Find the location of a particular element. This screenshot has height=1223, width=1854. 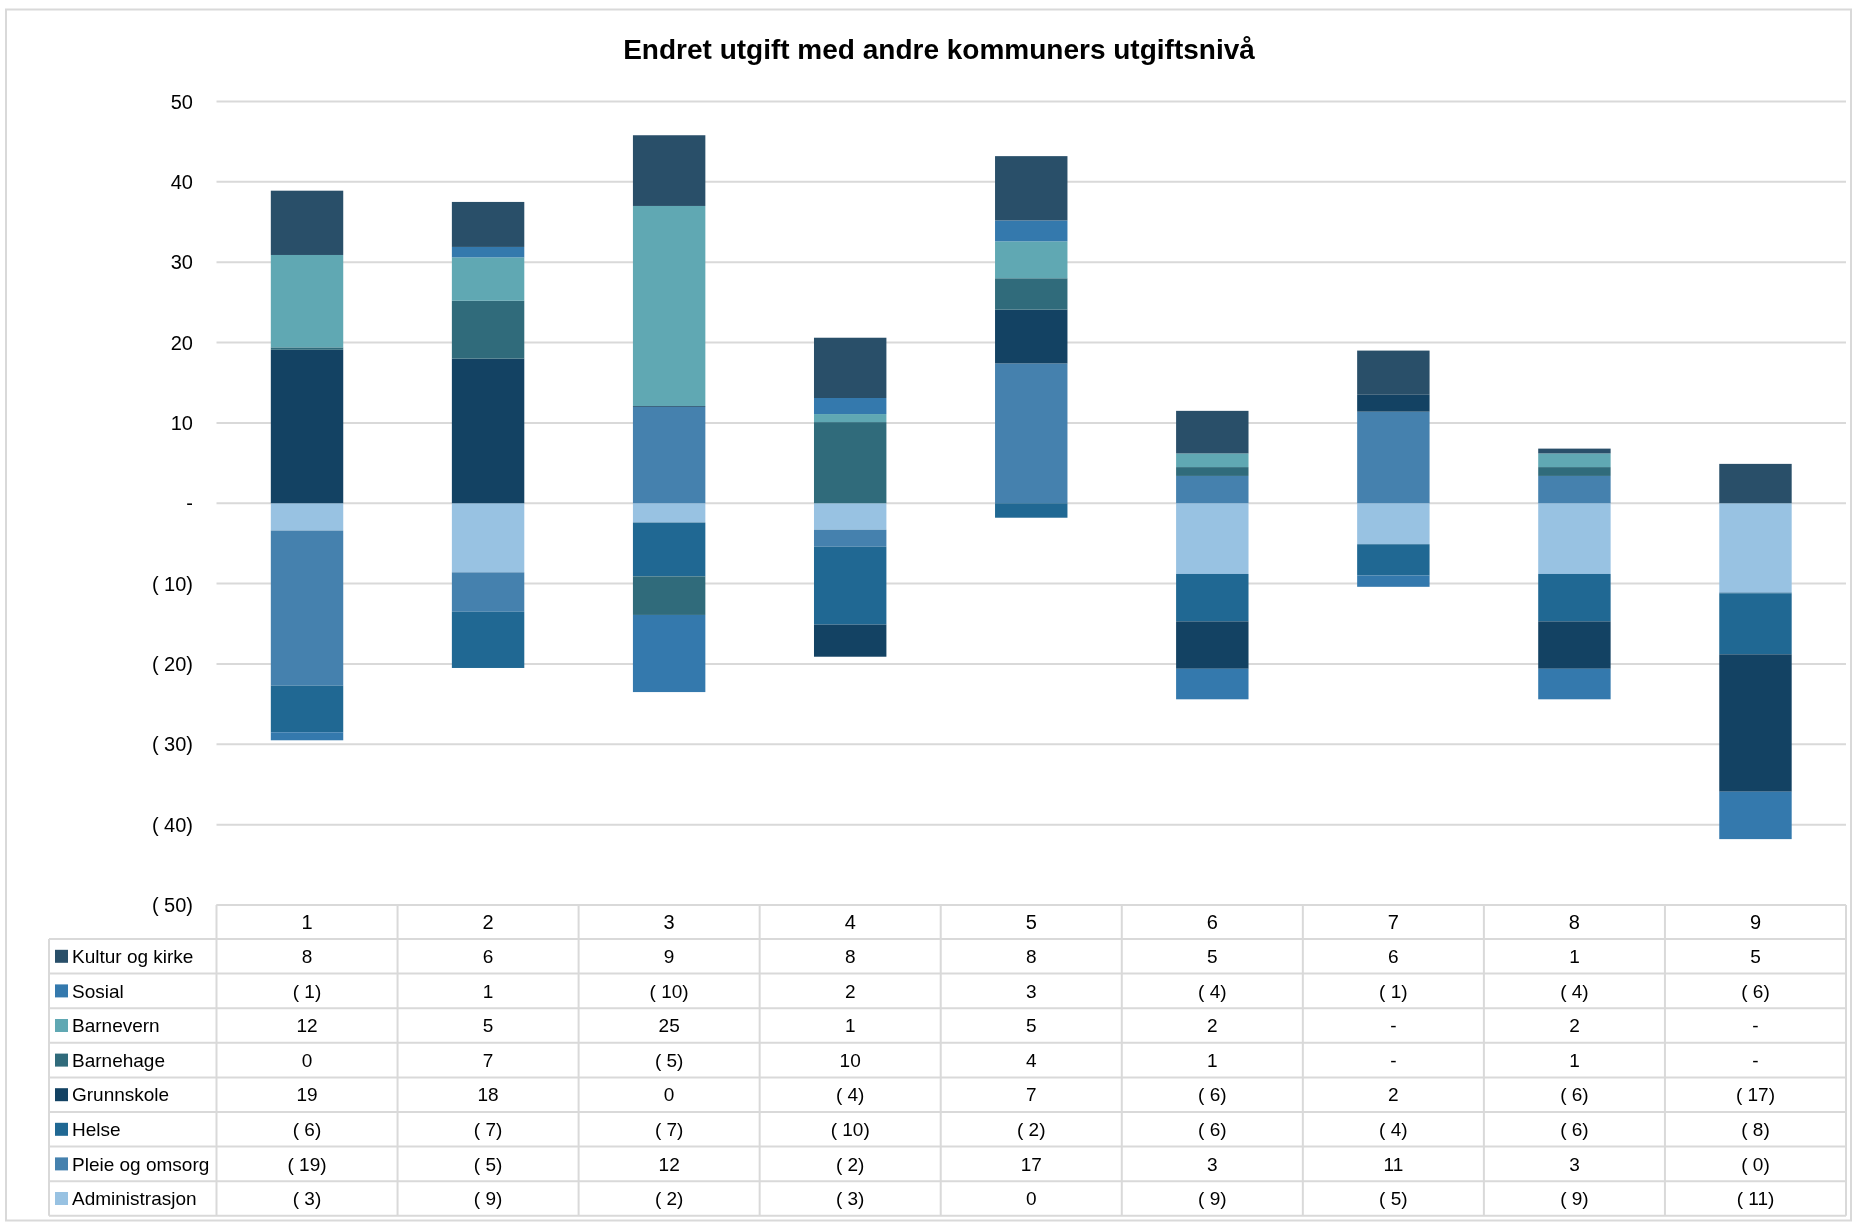

data-label: ( 3) is located at coordinates (307, 1199).